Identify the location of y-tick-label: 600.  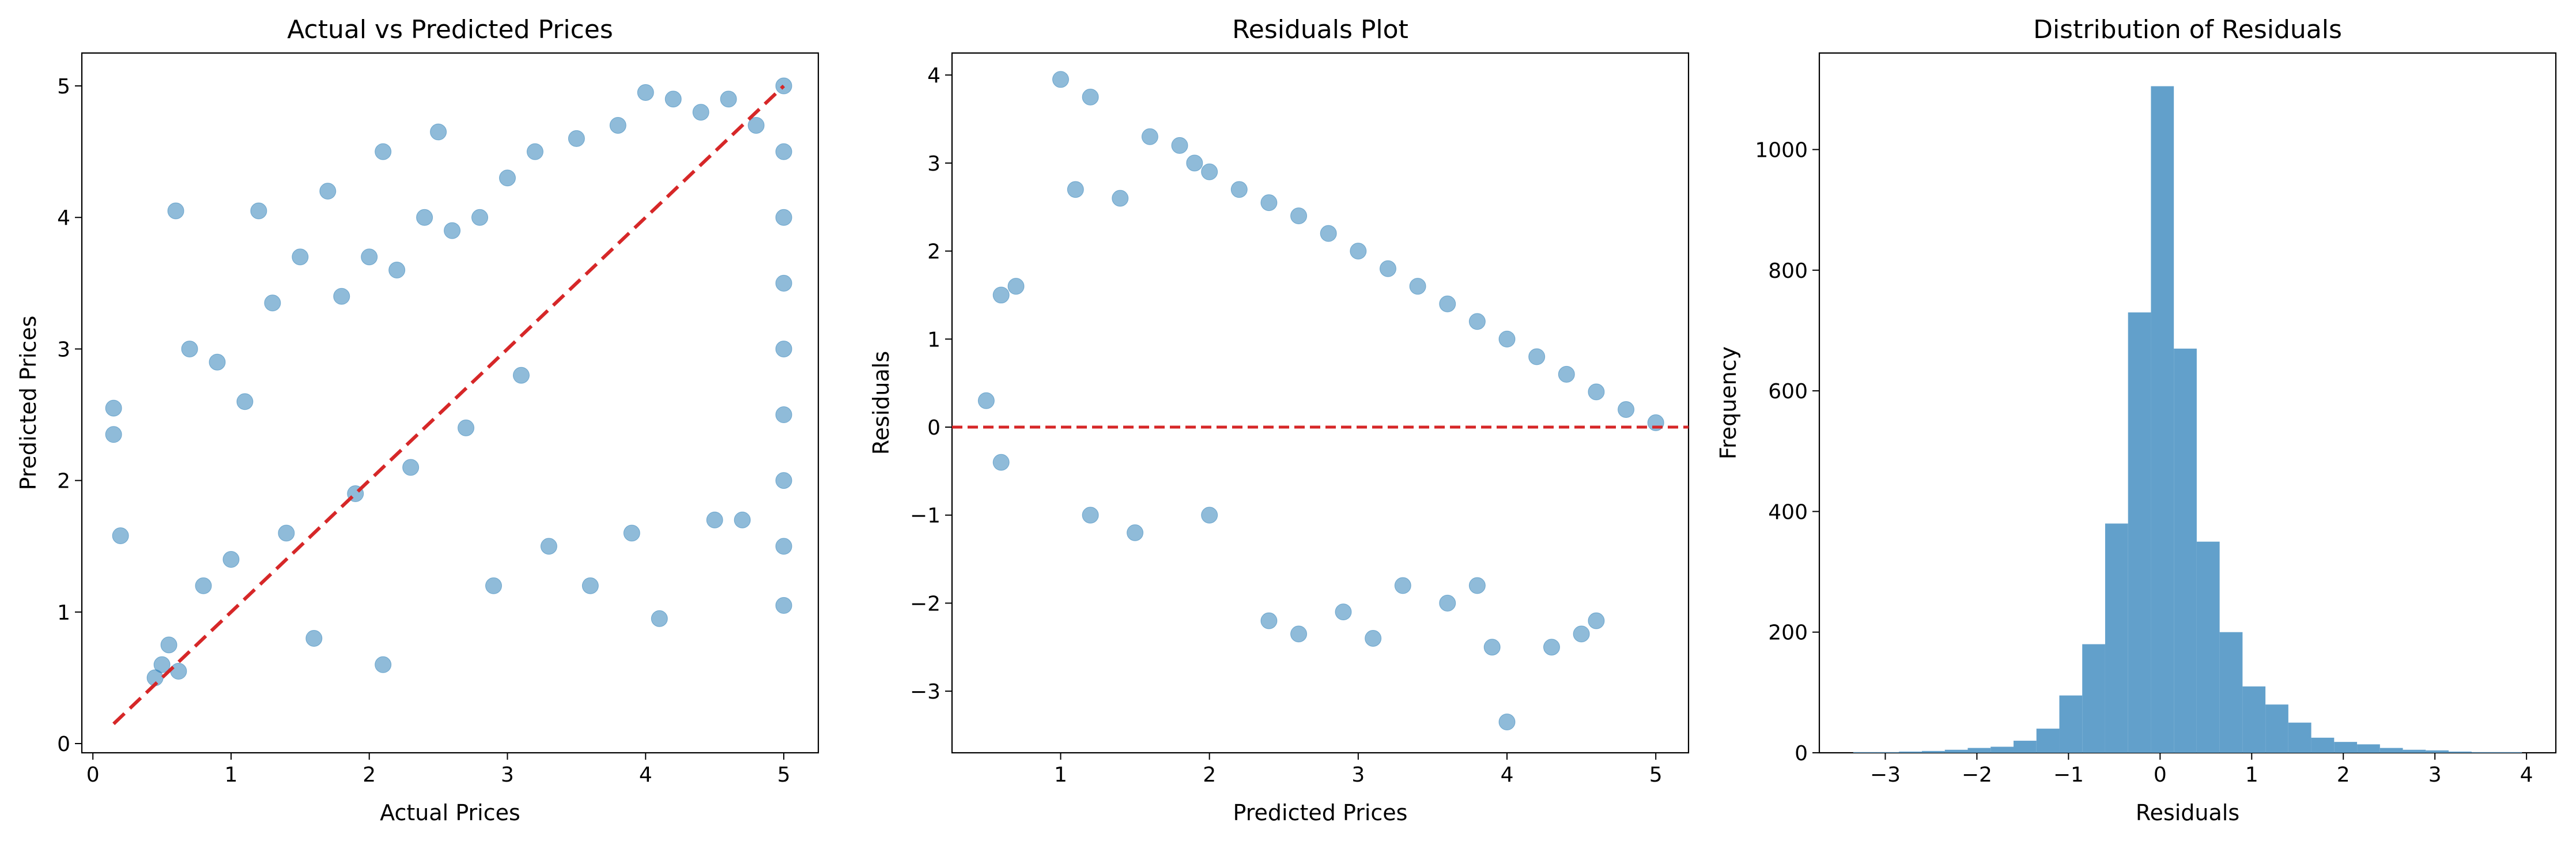
(1788, 391).